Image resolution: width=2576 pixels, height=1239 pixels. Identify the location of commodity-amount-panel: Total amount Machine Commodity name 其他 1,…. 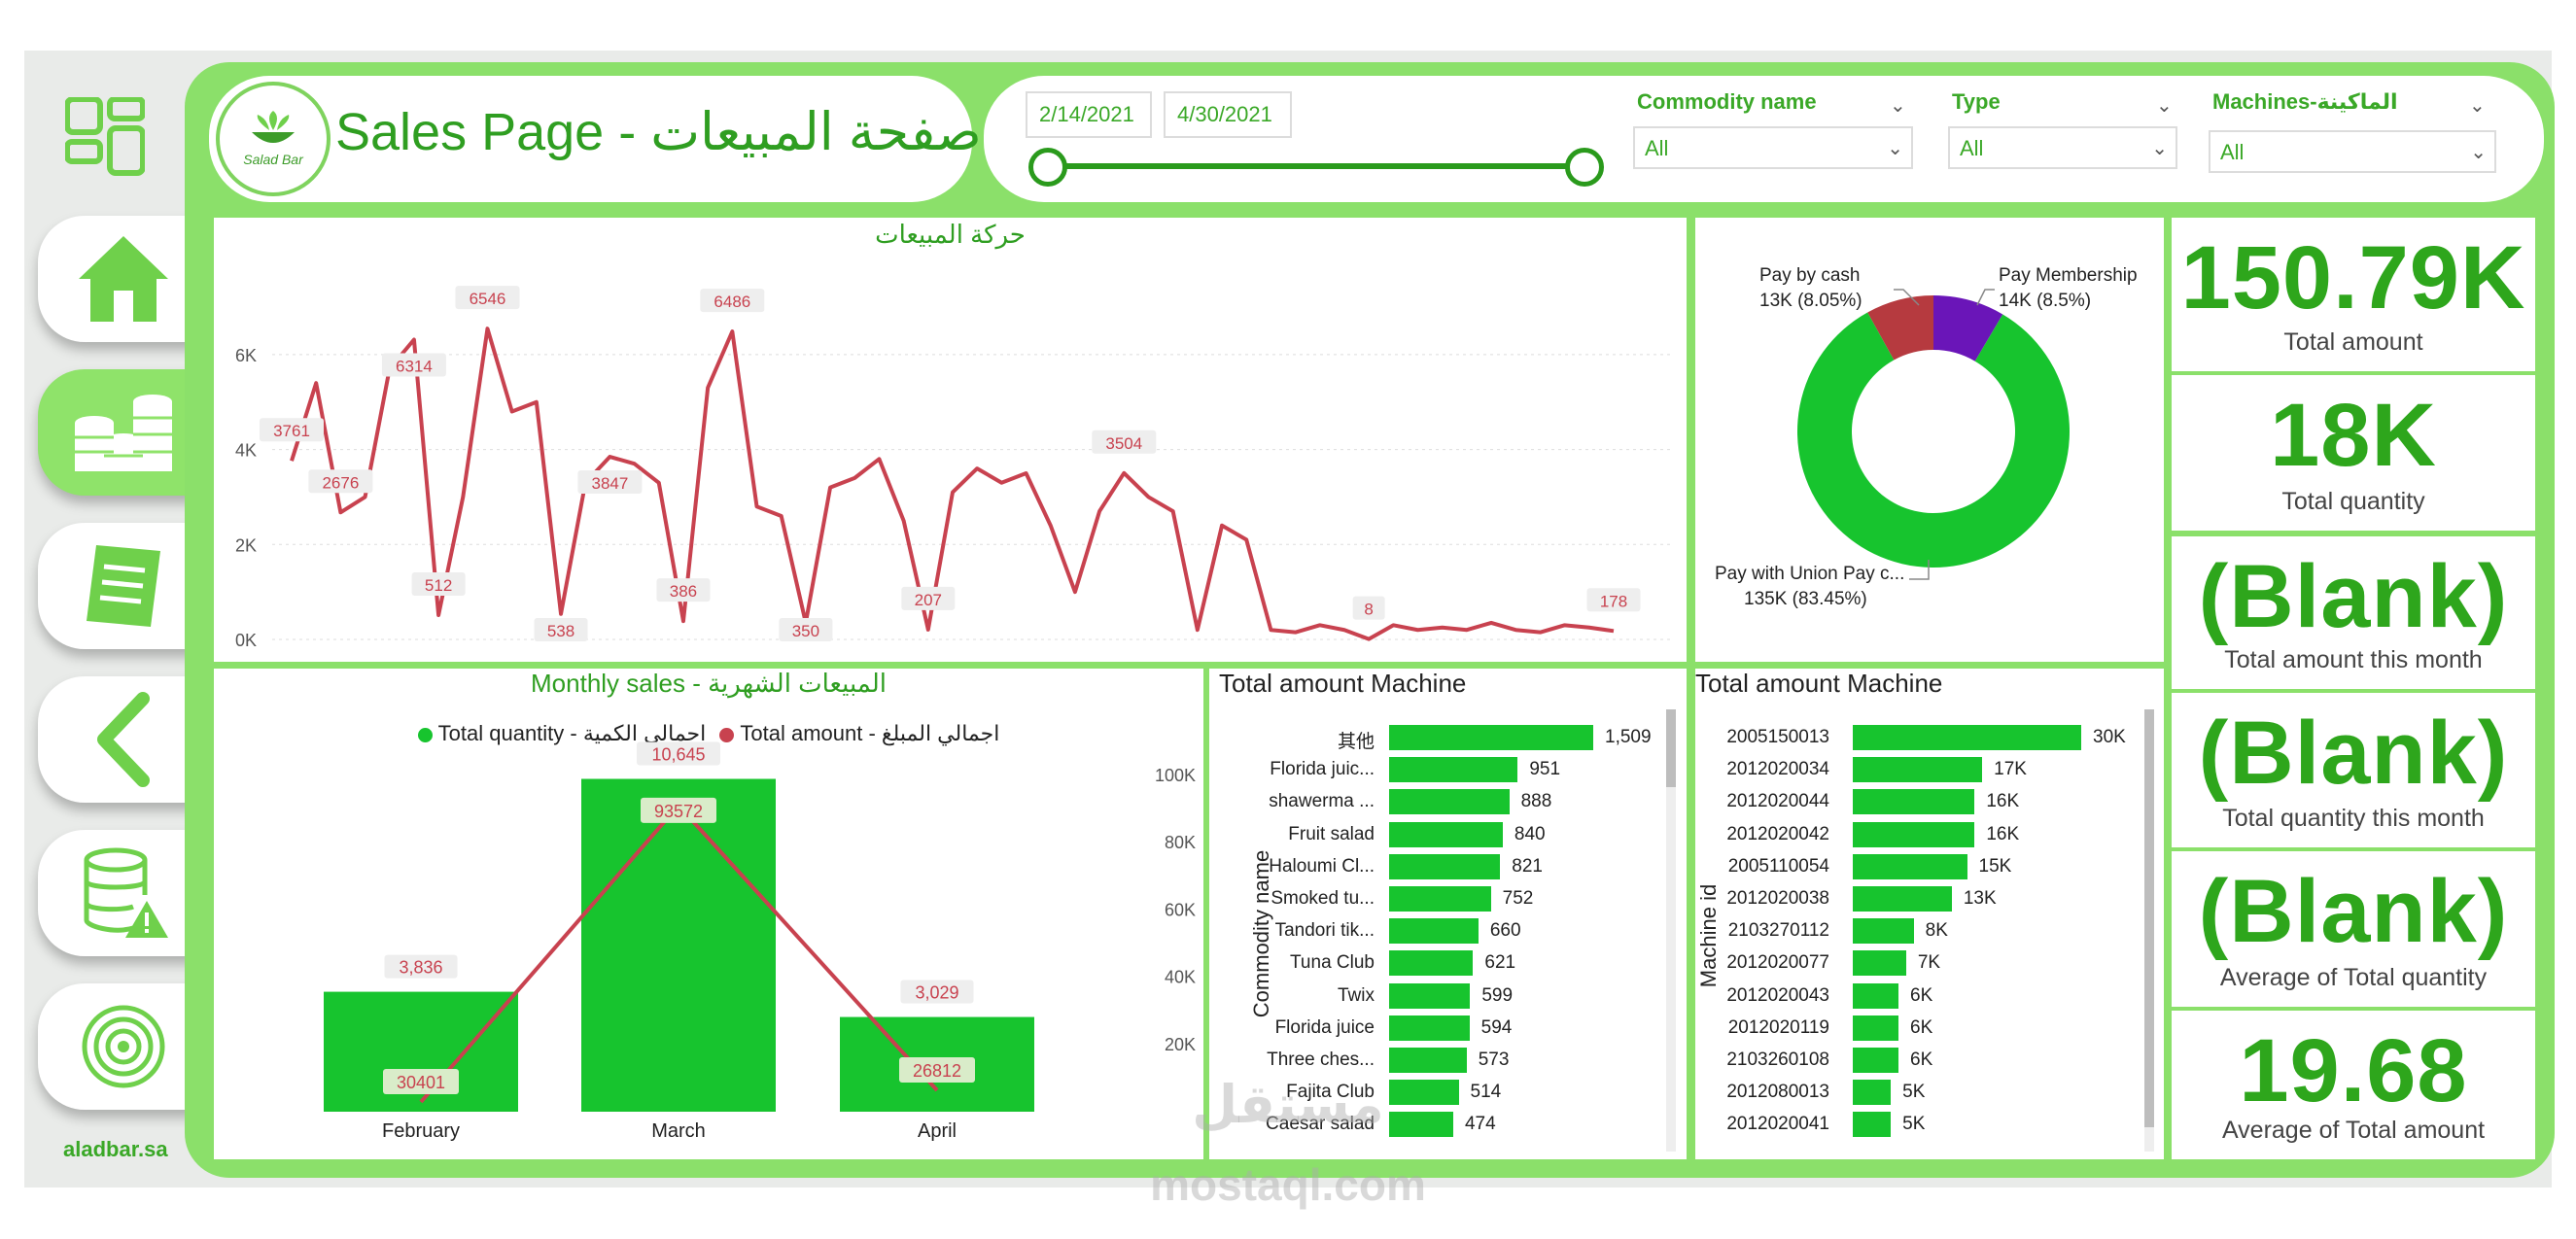
(1448, 914).